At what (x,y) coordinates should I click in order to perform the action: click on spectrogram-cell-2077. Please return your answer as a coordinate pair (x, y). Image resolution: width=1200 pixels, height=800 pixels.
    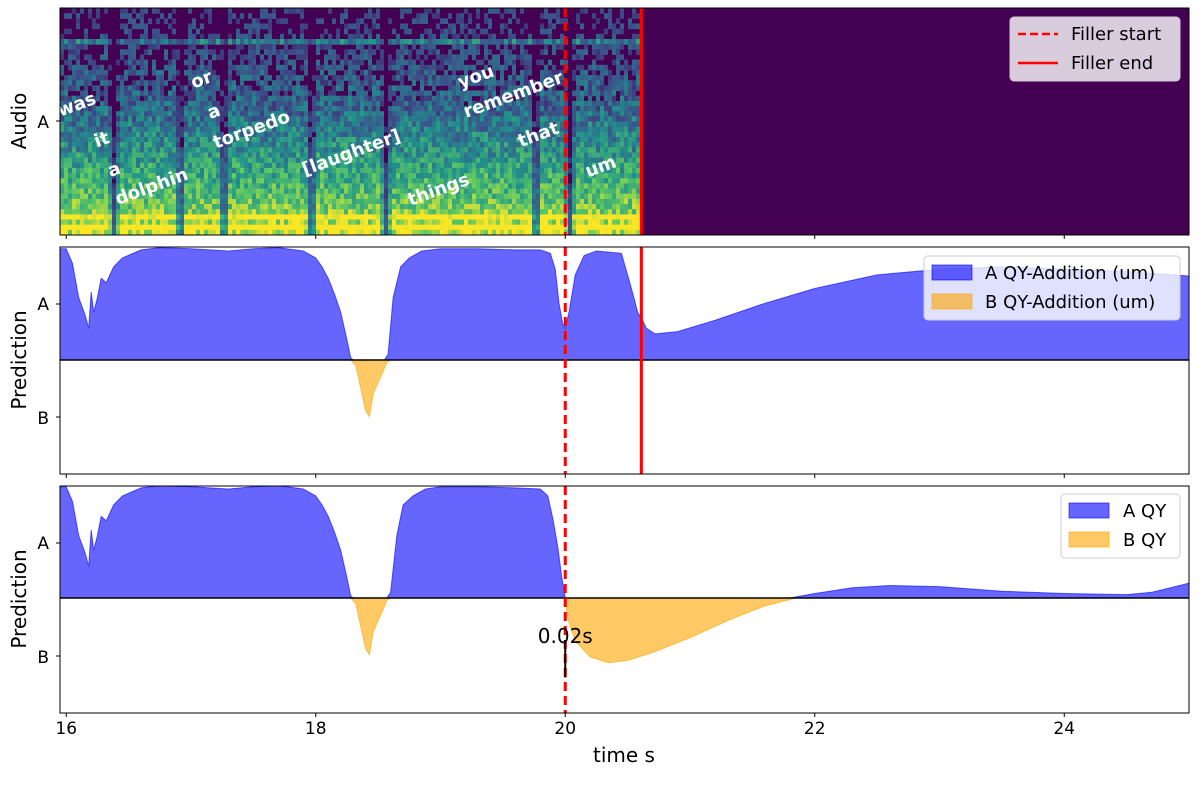
    Looking at the image, I should click on (290, 196).